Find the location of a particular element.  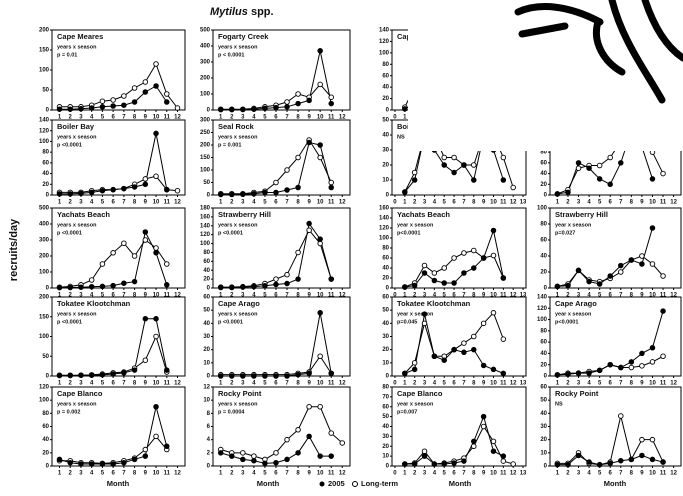

x-tick-label: 7 is located at coordinates (464, 203).